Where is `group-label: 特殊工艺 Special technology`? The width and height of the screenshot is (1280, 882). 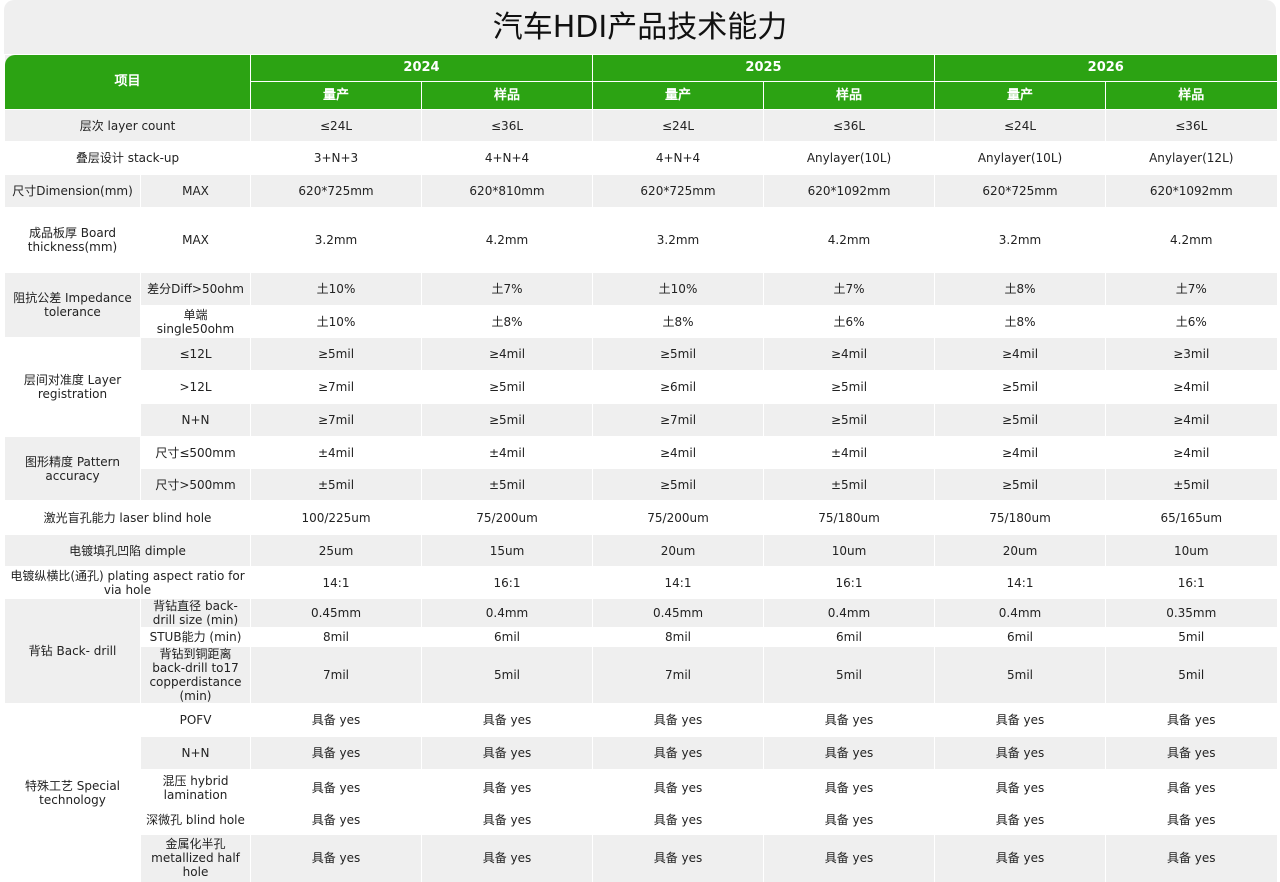
group-label: 特殊工艺 Special technology is located at coordinates (72, 792).